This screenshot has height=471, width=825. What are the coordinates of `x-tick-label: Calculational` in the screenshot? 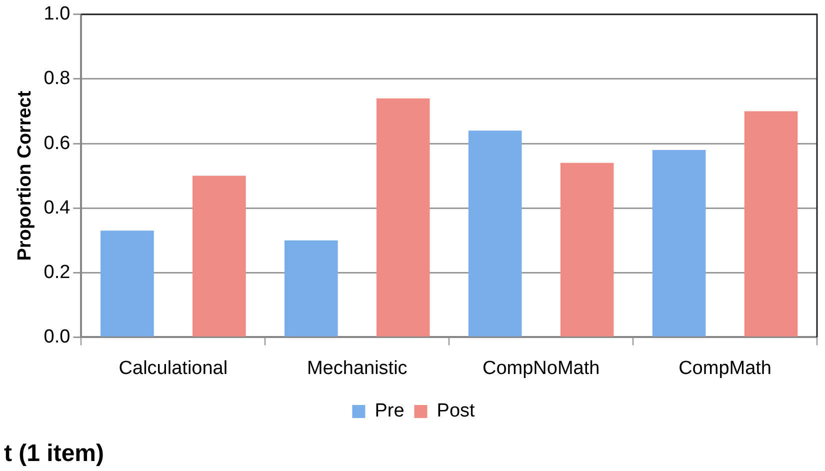 It's located at (173, 368).